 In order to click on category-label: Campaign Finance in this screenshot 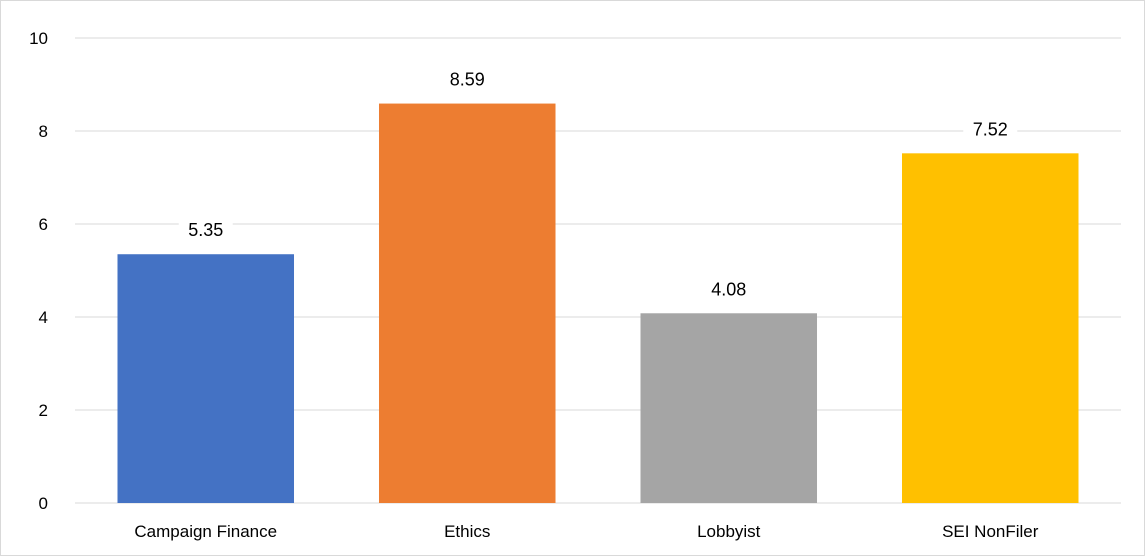, I will do `click(205, 531)`.